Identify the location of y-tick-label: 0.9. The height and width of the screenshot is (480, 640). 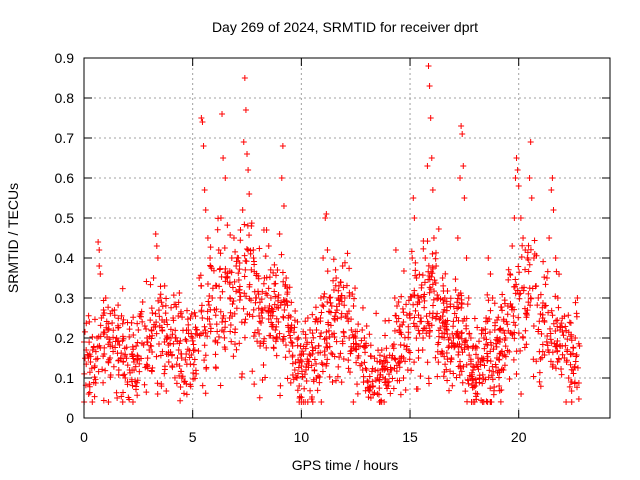
(65, 58).